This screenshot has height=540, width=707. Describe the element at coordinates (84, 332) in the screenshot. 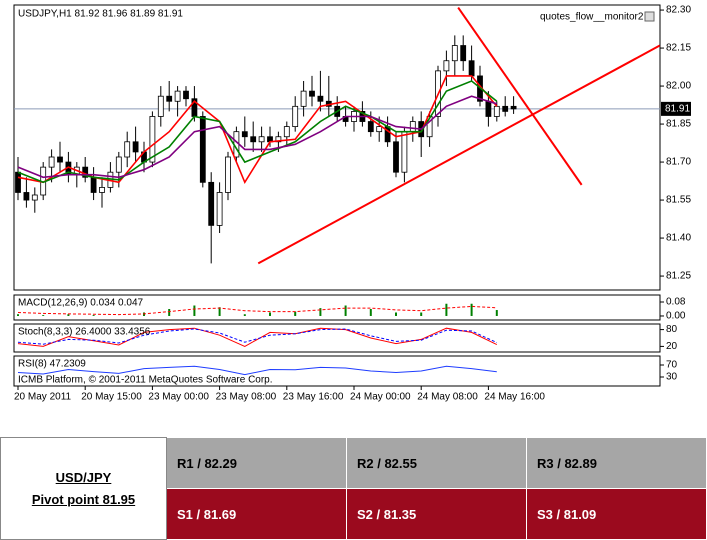

I see `panel-title: Stoch(8,3,3) 26.4000 33.4356` at that location.